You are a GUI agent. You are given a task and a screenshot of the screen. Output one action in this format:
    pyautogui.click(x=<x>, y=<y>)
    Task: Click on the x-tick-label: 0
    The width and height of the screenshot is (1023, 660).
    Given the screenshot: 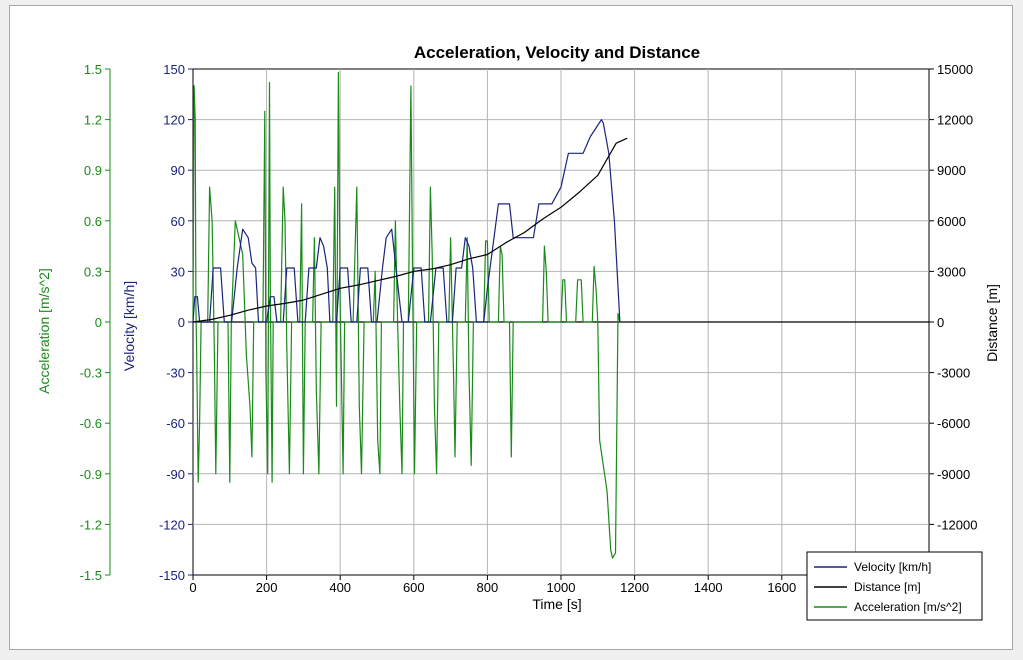 What is the action you would take?
    pyautogui.click(x=192, y=587)
    